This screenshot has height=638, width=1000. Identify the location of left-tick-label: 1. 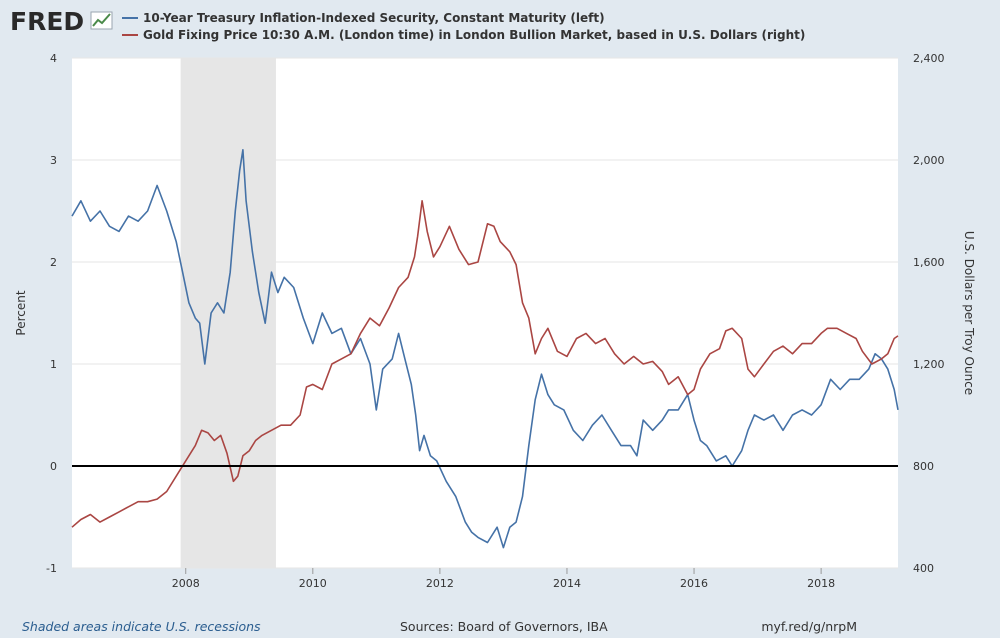
(53, 364).